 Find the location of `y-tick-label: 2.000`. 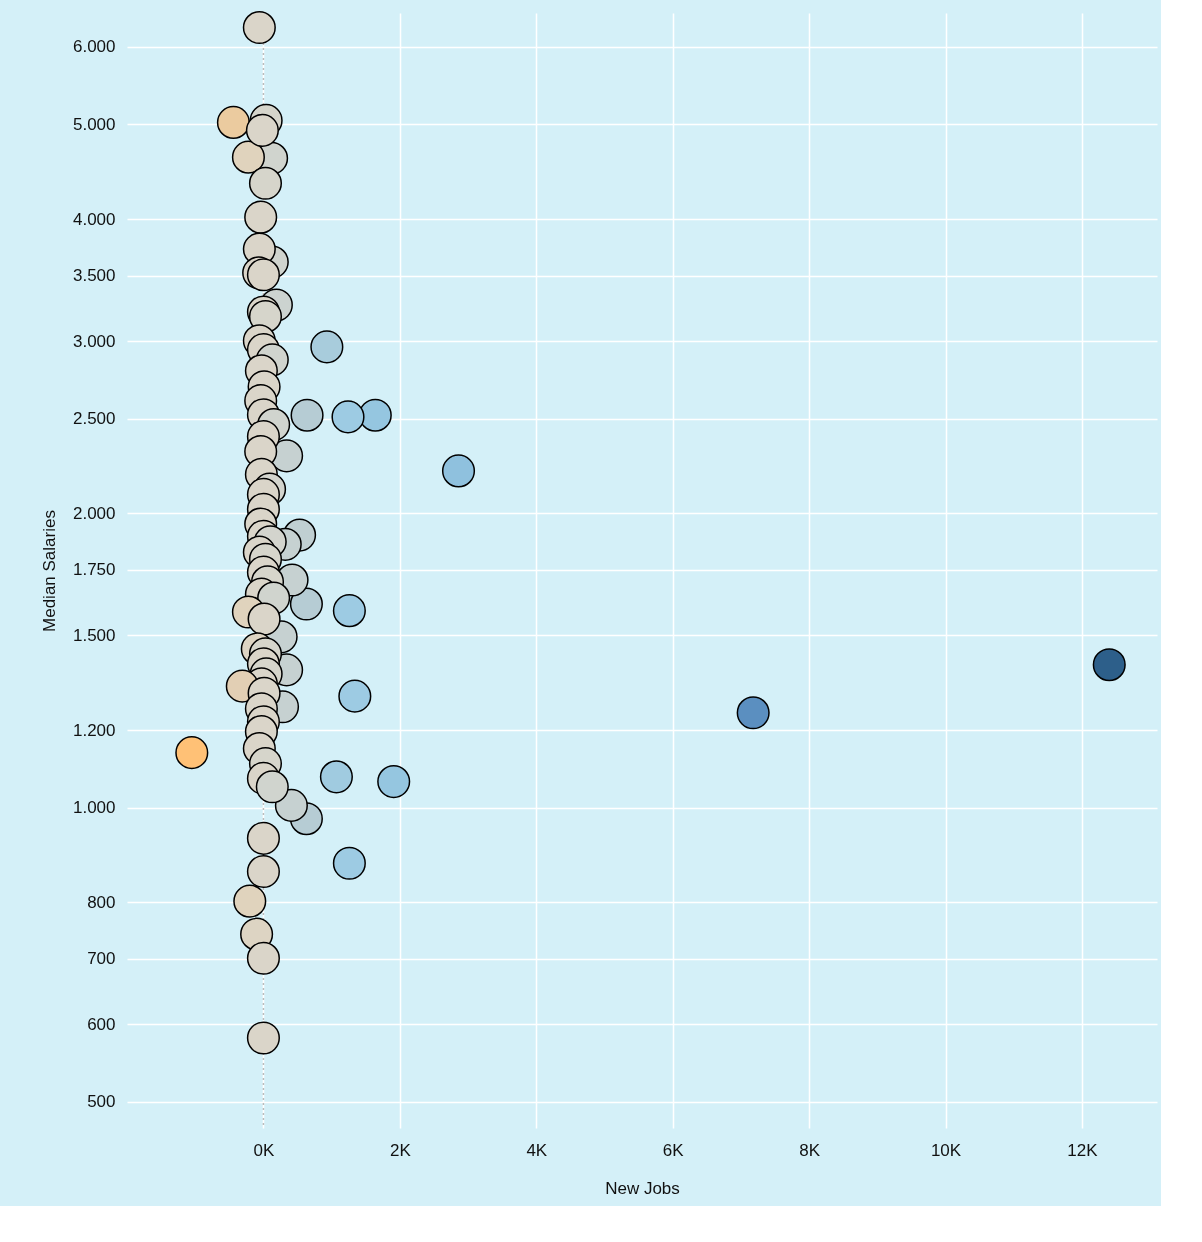

y-tick-label: 2.000 is located at coordinates (94, 513).